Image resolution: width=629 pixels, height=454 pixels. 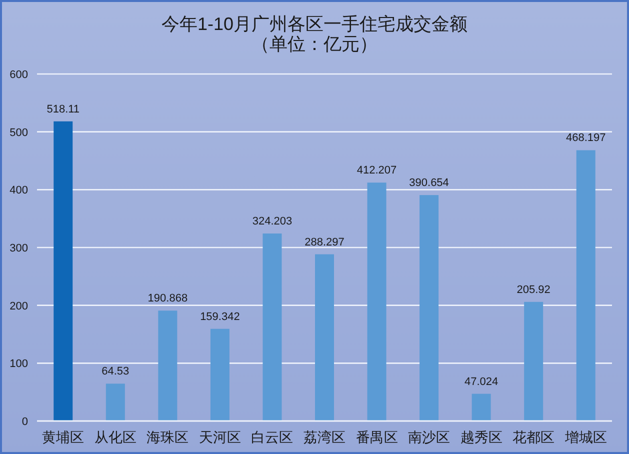 What do you see at coordinates (116, 372) in the screenshot?
I see `data-label: 64.53` at bounding box center [116, 372].